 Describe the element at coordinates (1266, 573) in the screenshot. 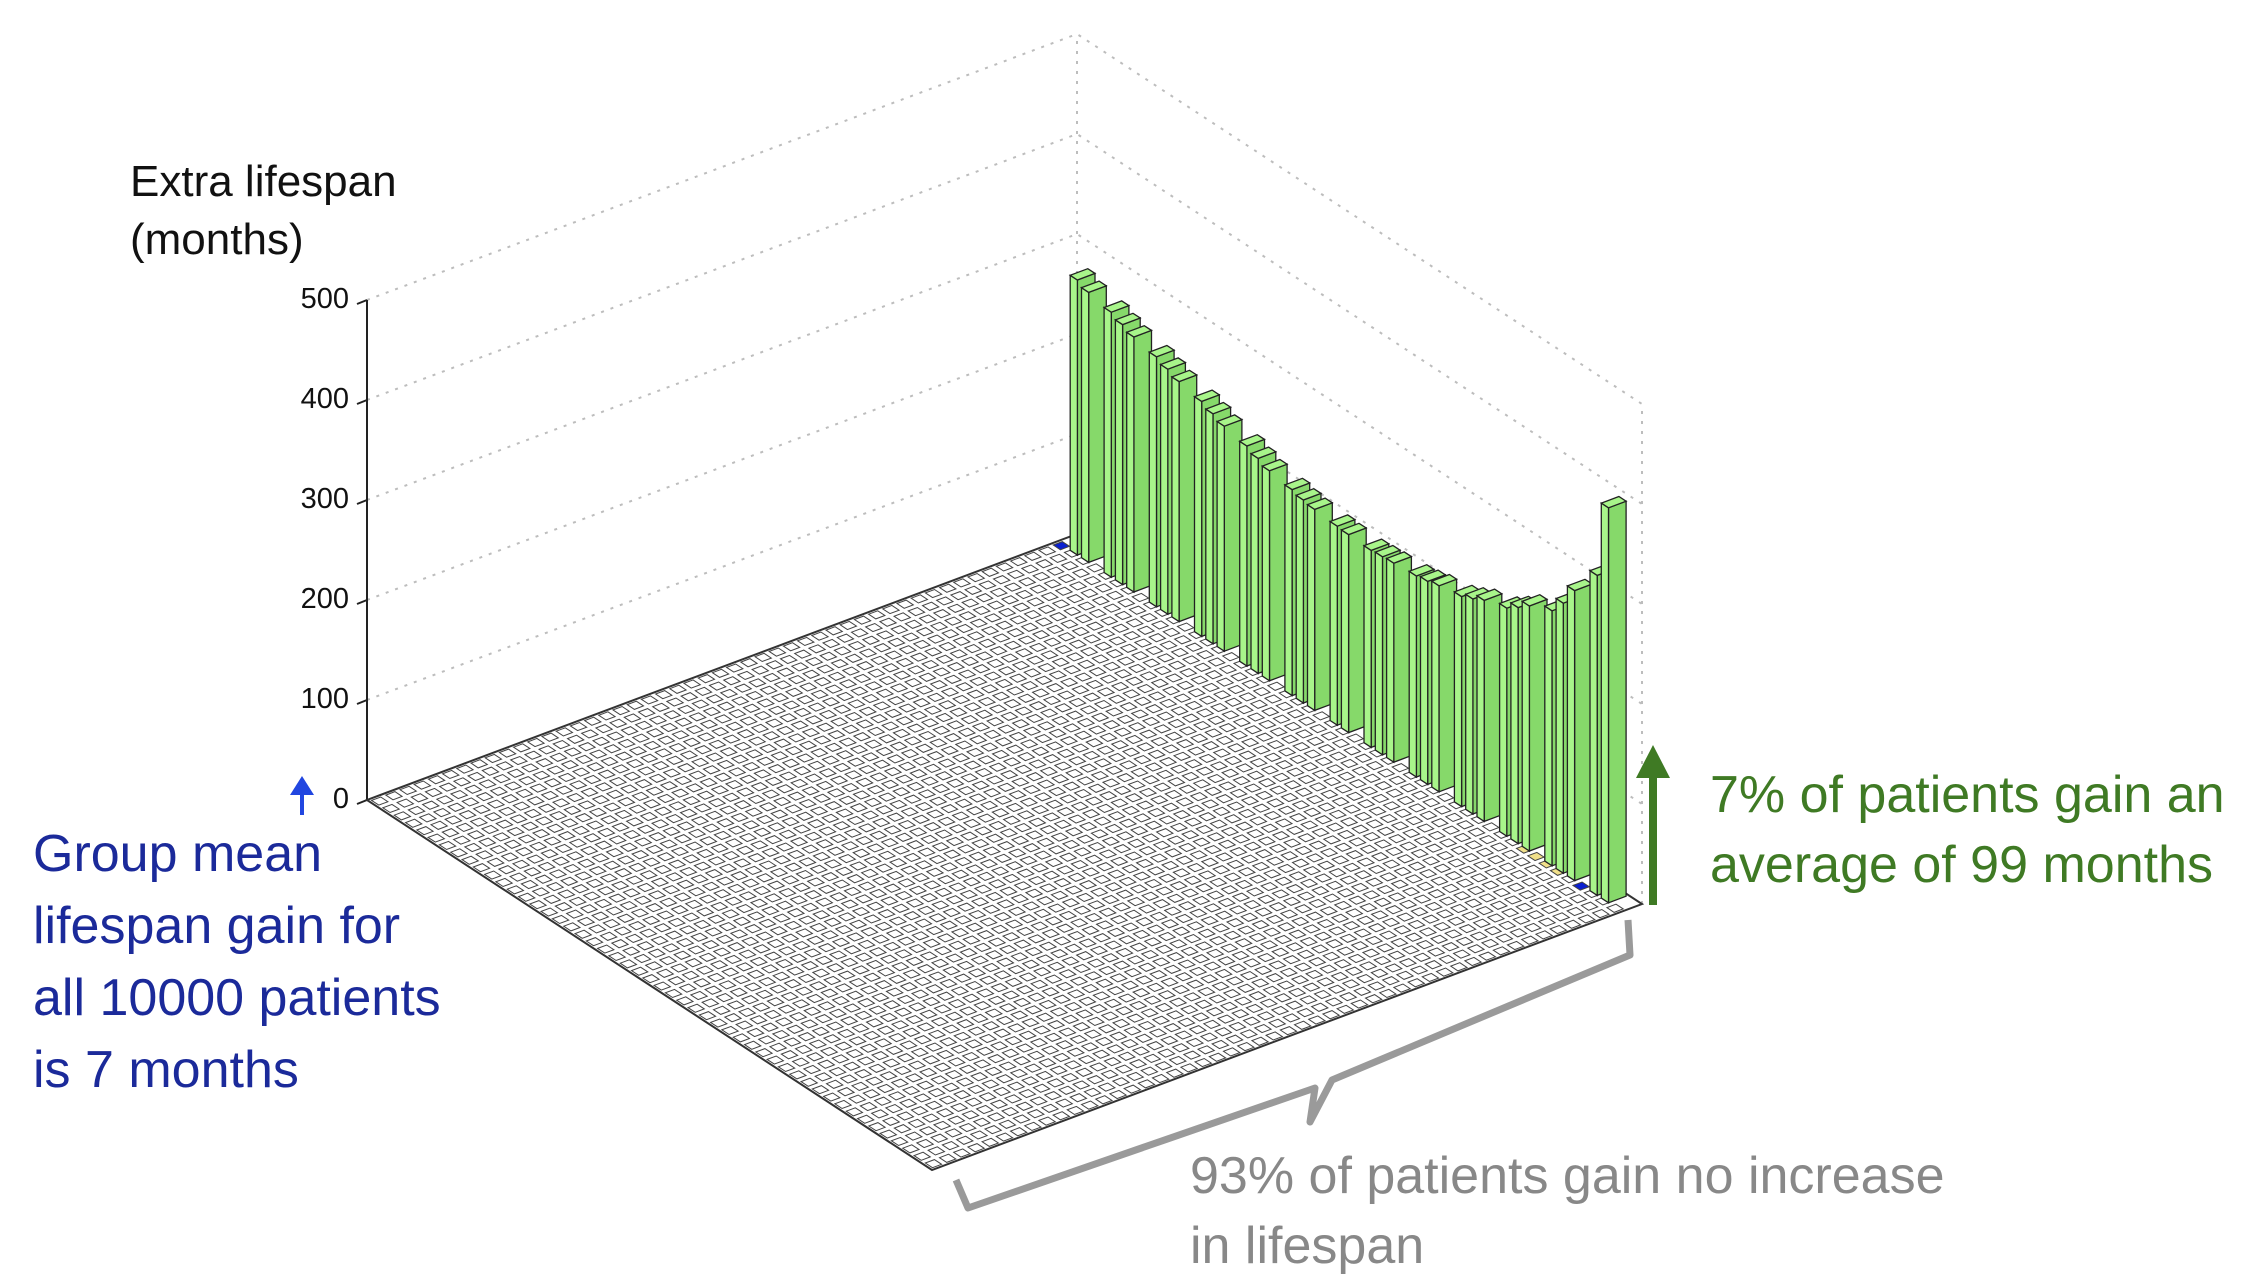

I see `benefit-bar-front` at that location.